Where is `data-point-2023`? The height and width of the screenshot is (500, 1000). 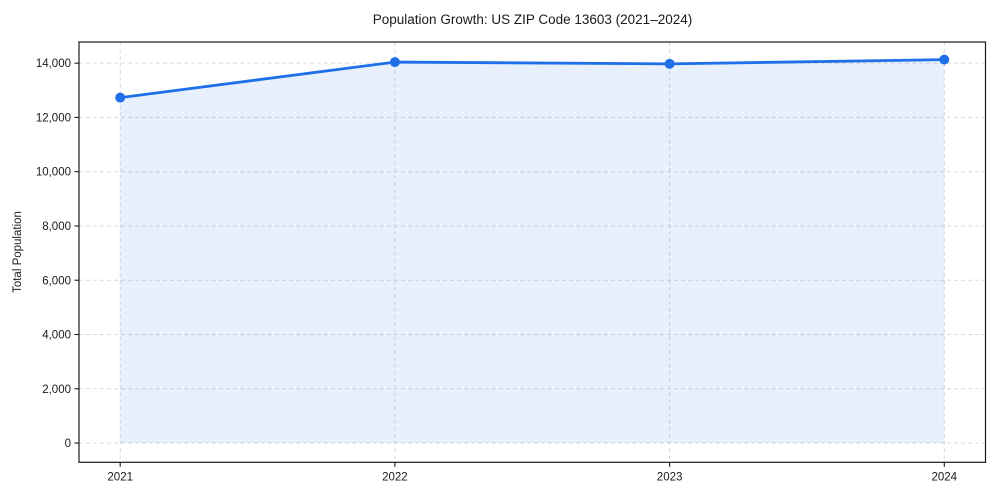 data-point-2023 is located at coordinates (669, 63).